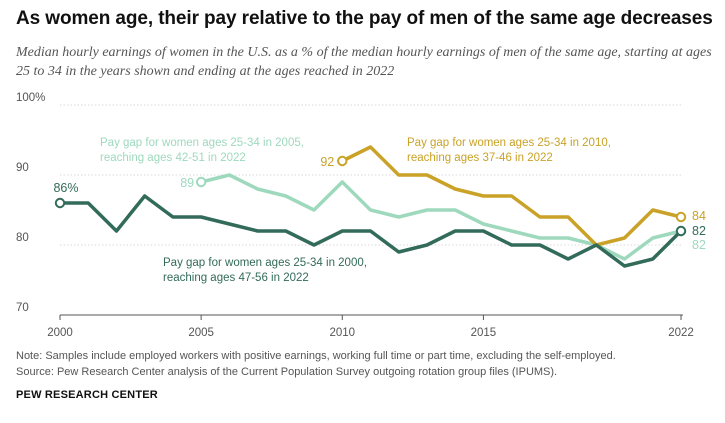 Image resolution: width=725 pixels, height=423 pixels. I want to click on end-value-label: 84, so click(699, 216).